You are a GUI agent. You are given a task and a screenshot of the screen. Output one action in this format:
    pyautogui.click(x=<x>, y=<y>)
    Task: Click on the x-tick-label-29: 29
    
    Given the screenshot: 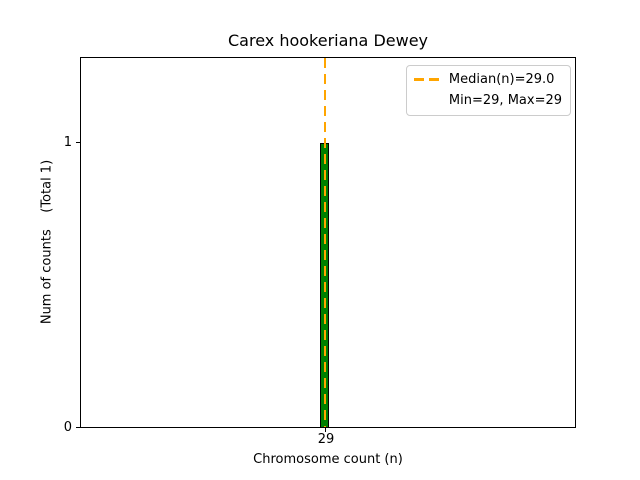 What is the action you would take?
    pyautogui.click(x=326, y=439)
    